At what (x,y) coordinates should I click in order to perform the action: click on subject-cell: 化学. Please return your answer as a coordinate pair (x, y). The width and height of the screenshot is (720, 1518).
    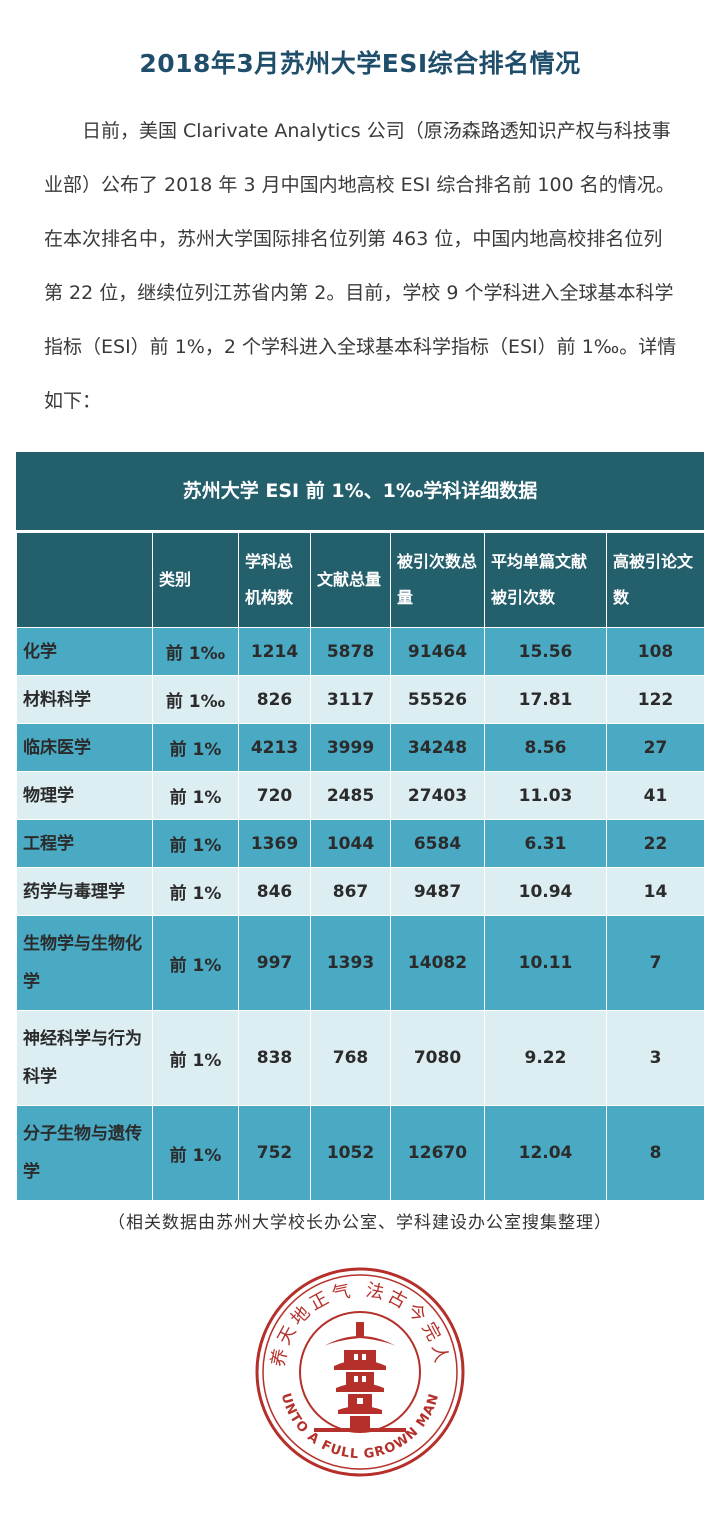
    Looking at the image, I should click on (84, 651).